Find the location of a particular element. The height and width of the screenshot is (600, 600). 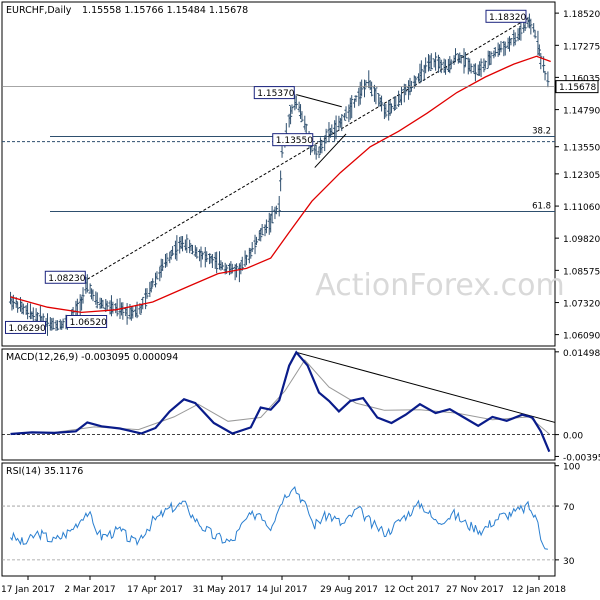

x-tick-label: 29 Aug 2017 is located at coordinates (349, 590).